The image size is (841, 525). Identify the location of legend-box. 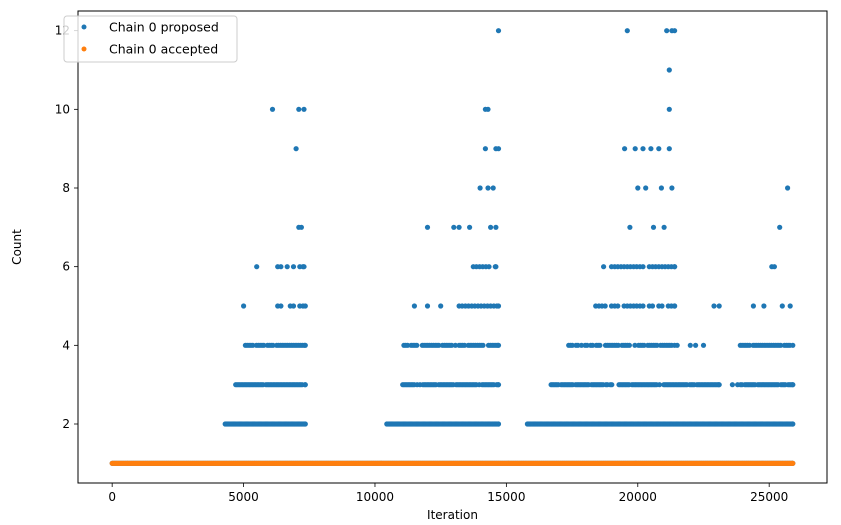
(150, 39).